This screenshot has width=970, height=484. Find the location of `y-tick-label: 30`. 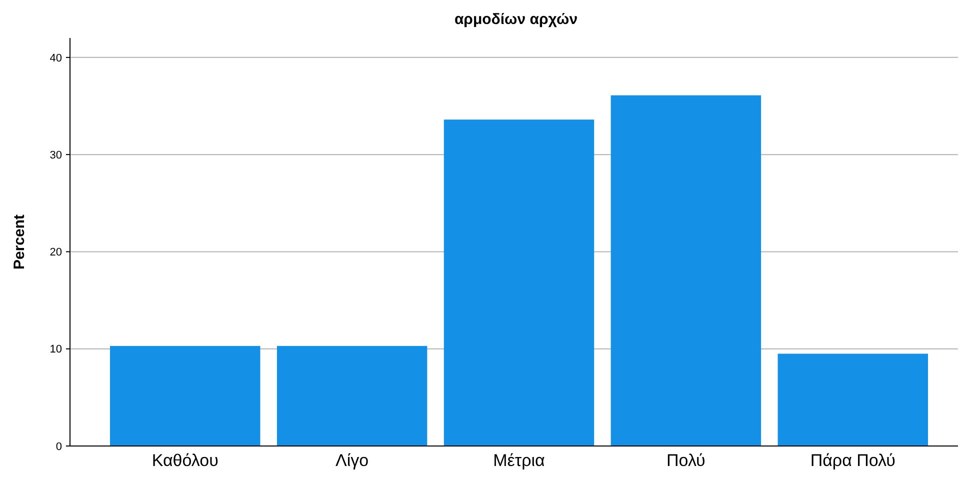

y-tick-label: 30 is located at coordinates (56, 155).